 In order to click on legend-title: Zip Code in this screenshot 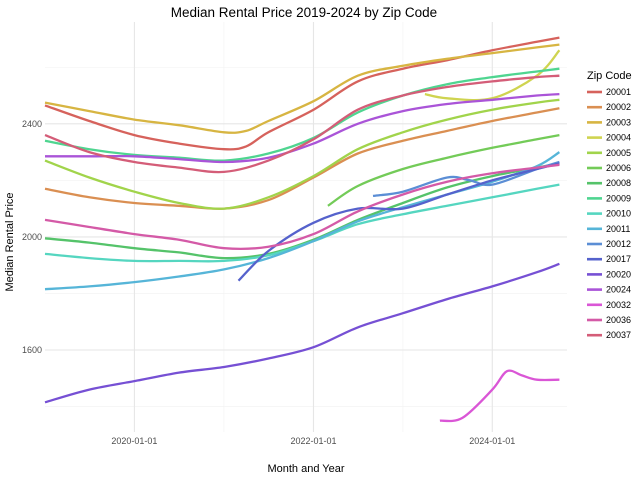, I will do `click(609, 76)`.